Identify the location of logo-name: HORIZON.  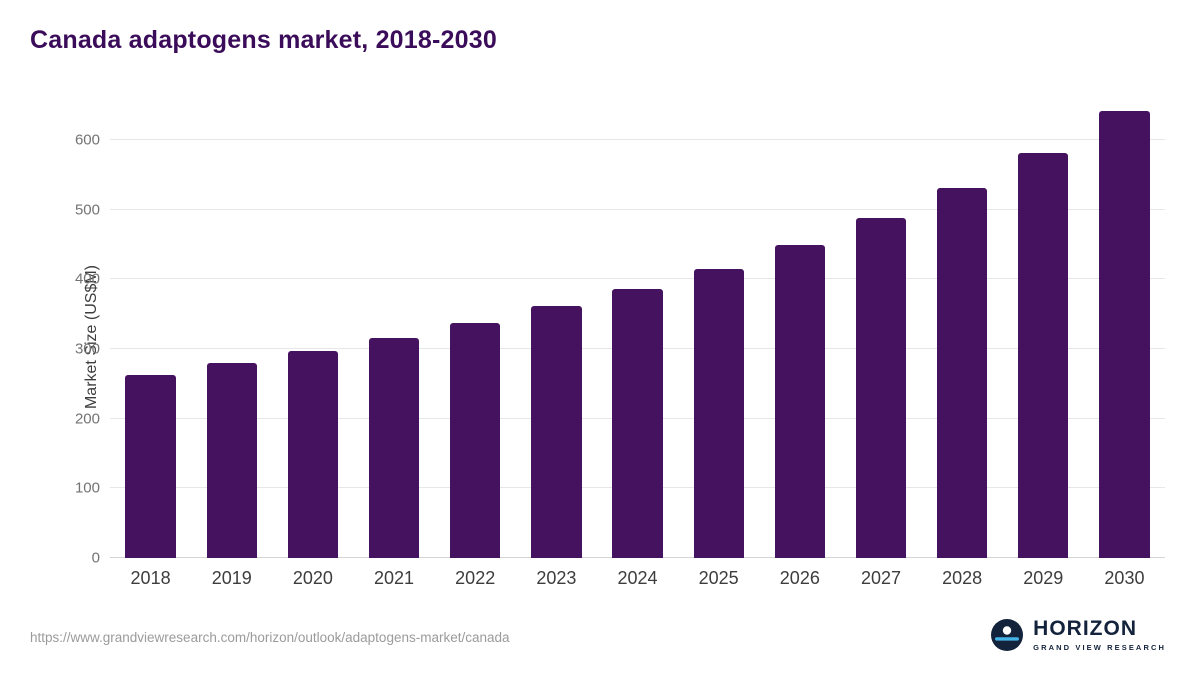
(1085, 629).